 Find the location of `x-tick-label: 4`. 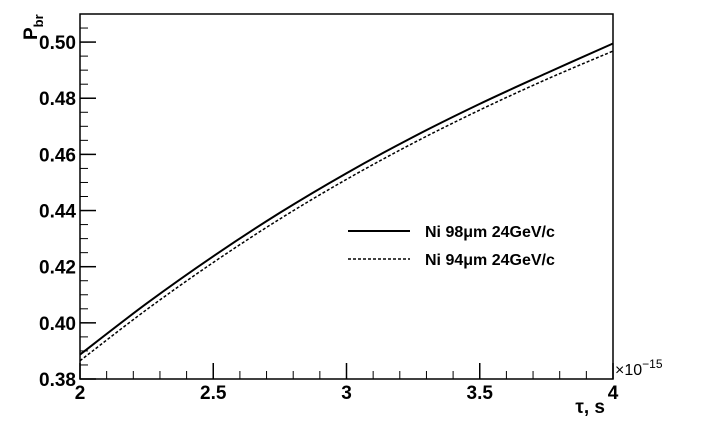

x-tick-label: 4 is located at coordinates (613, 393).